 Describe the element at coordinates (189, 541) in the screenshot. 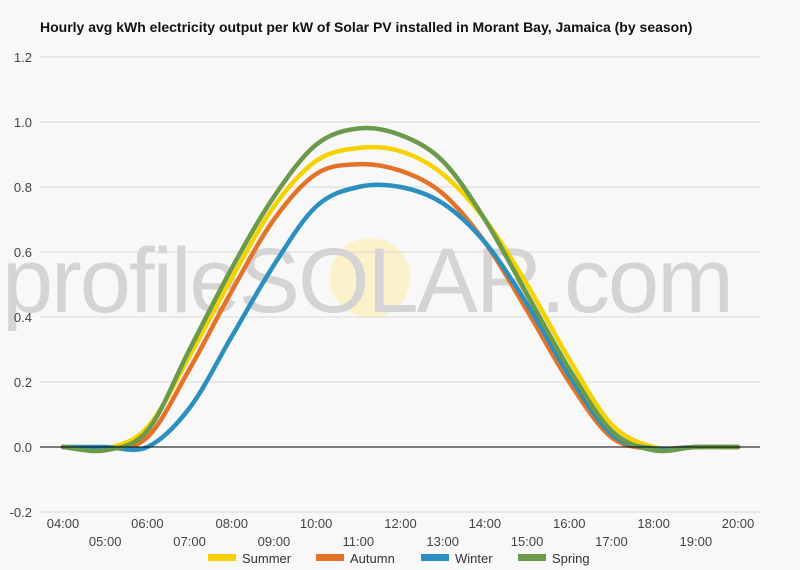

I see `x-tick-label: 07:00` at that location.